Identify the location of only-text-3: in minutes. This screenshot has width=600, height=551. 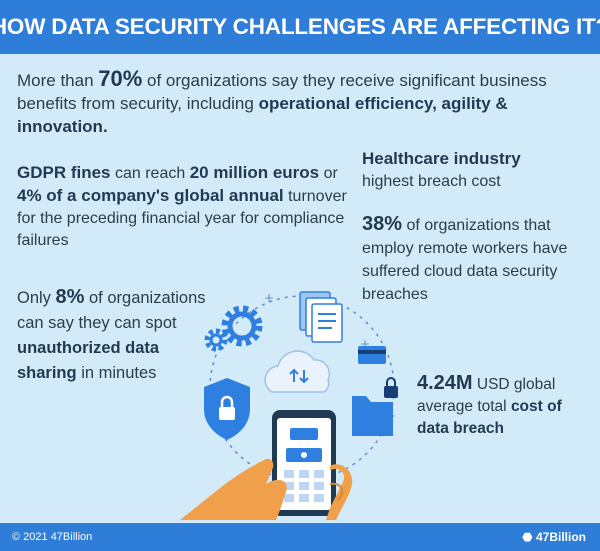
(116, 373).